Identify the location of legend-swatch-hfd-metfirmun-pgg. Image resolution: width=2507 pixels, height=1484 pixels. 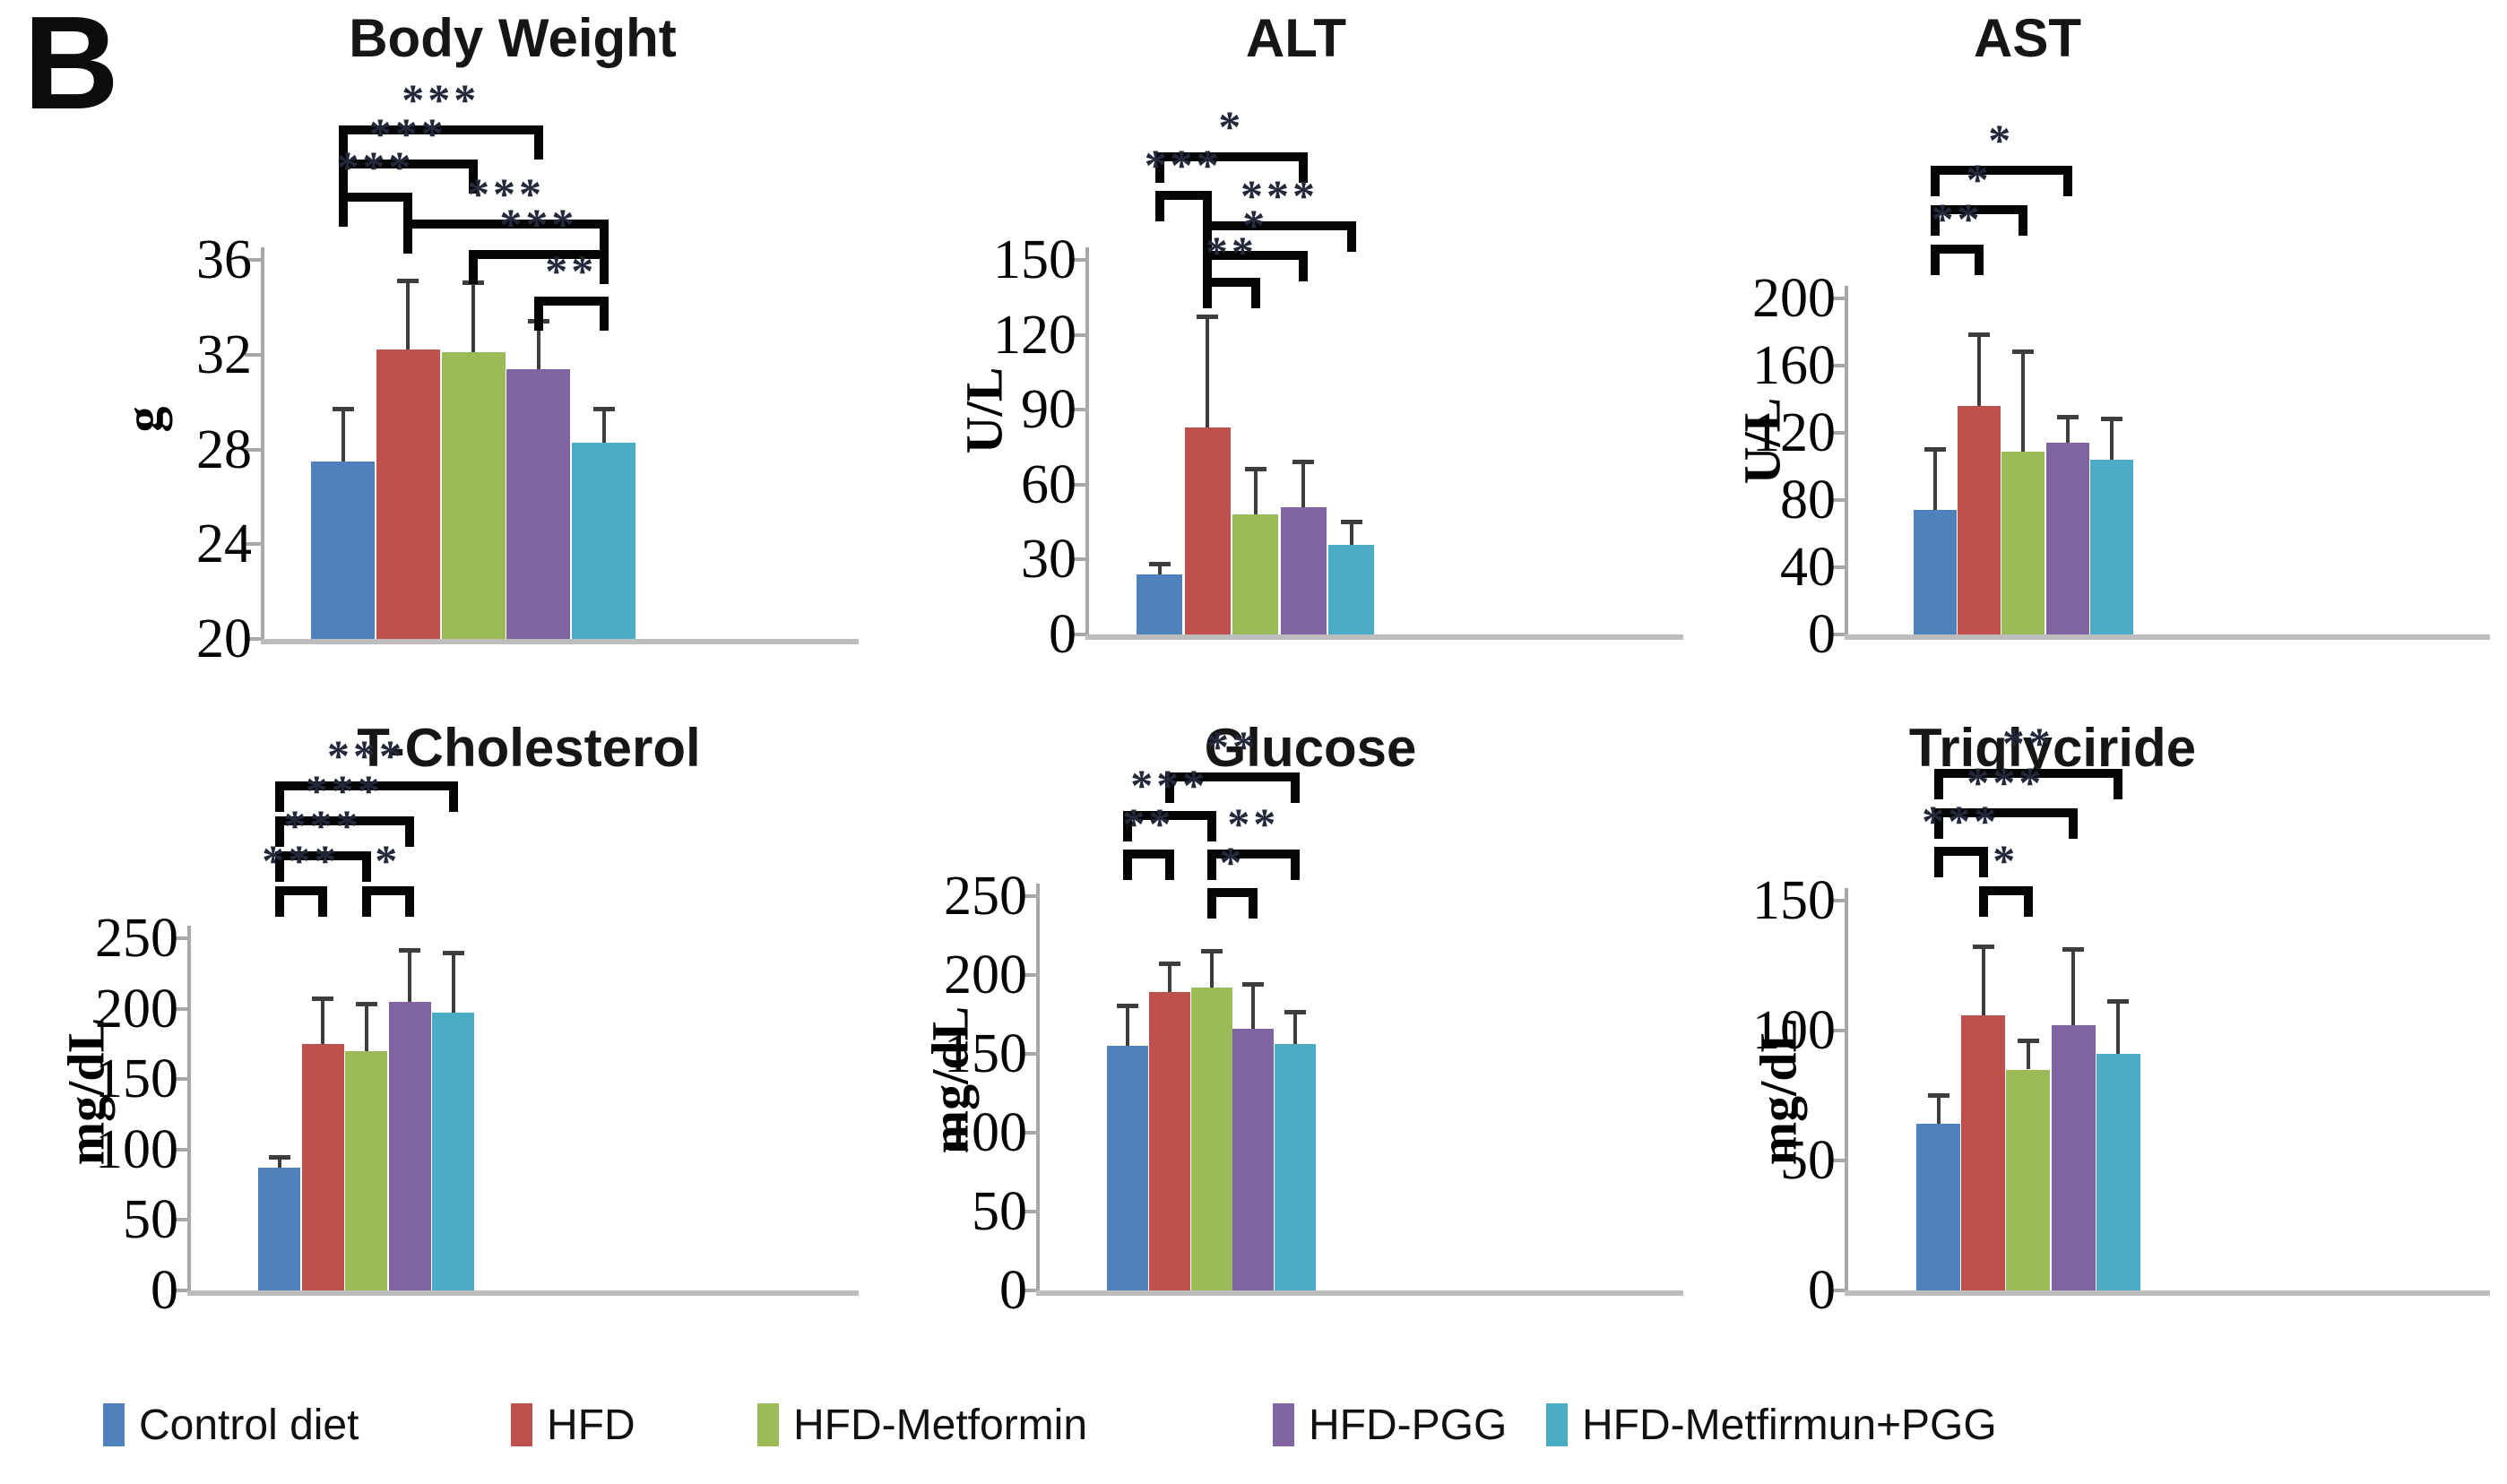
(1557, 1424).